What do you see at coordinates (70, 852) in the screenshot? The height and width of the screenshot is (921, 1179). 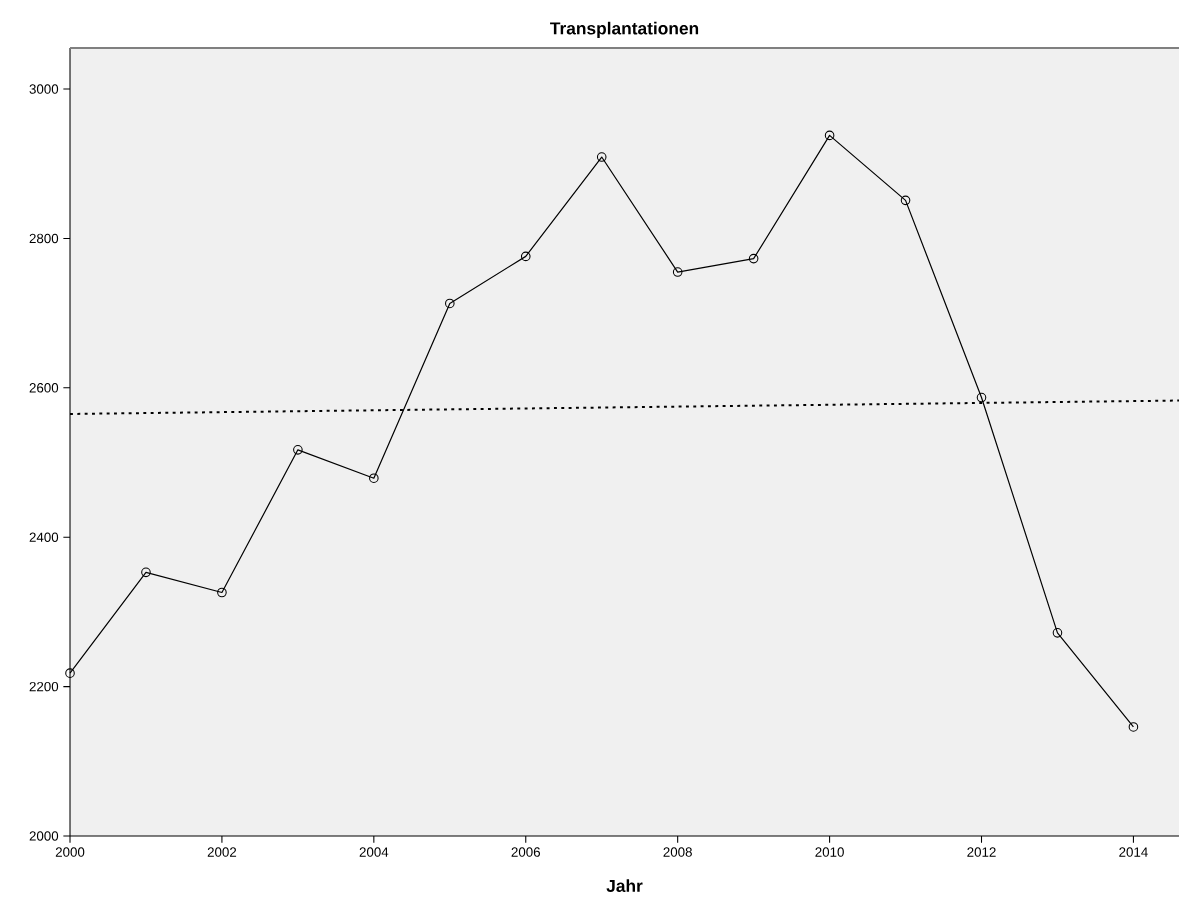 I see `x-tick-label: 2000` at bounding box center [70, 852].